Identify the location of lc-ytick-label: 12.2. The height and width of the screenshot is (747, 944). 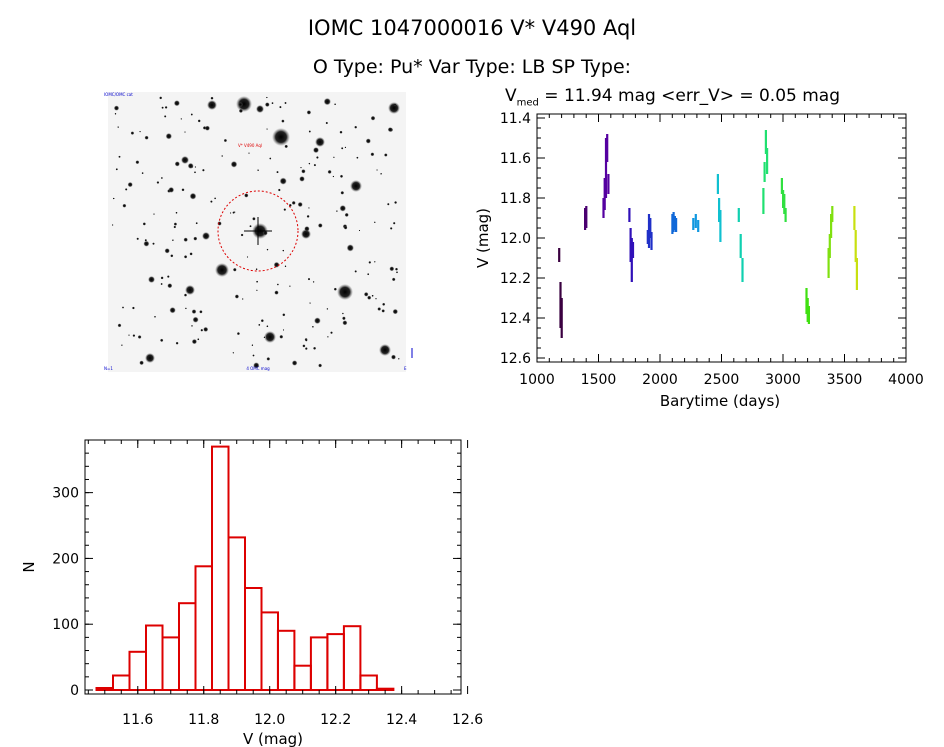
(515, 279).